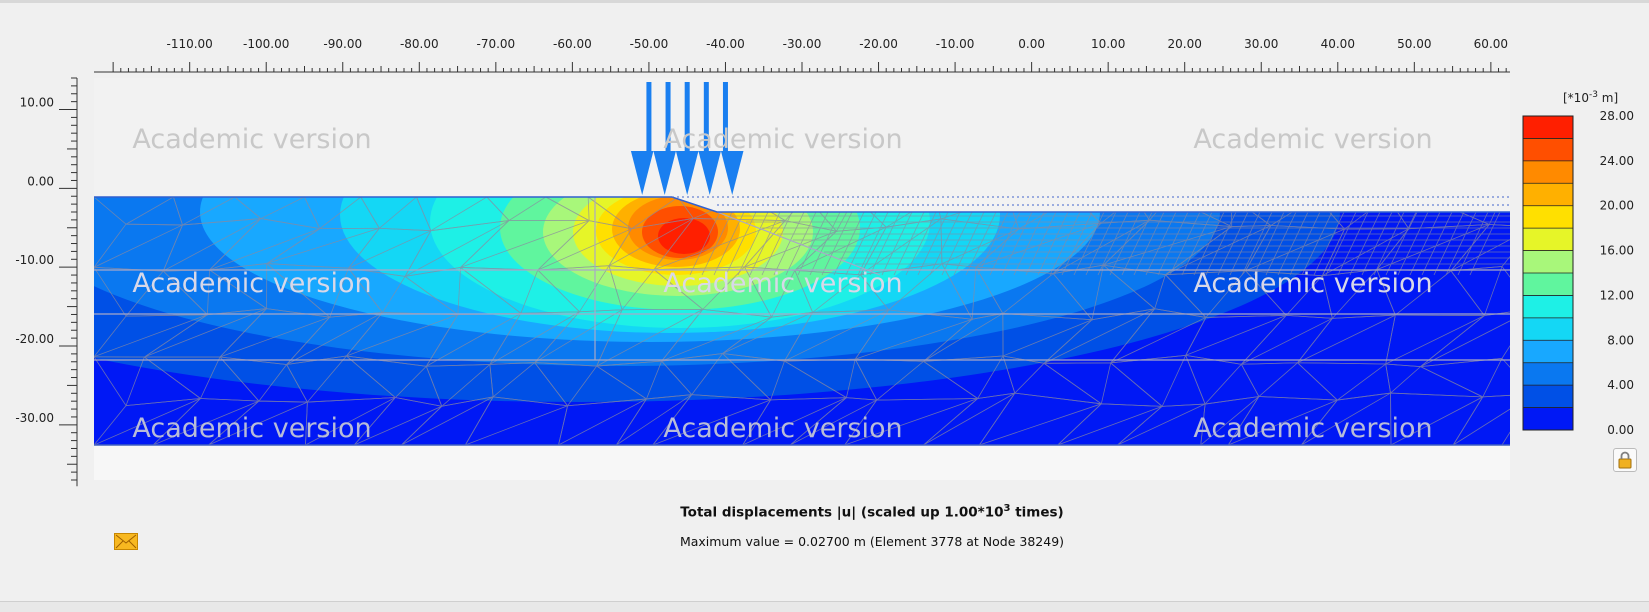 The height and width of the screenshot is (612, 1649). Describe the element at coordinates (1617, 251) in the screenshot. I see `legend-tick-label: 16.00` at that location.